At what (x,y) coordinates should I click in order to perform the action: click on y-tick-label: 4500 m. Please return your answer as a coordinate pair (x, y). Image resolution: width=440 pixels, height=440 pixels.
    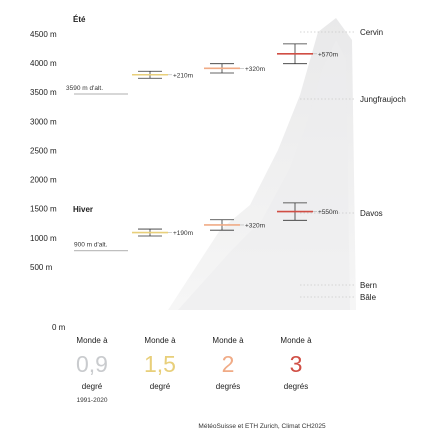
    Looking at the image, I should click on (43, 34).